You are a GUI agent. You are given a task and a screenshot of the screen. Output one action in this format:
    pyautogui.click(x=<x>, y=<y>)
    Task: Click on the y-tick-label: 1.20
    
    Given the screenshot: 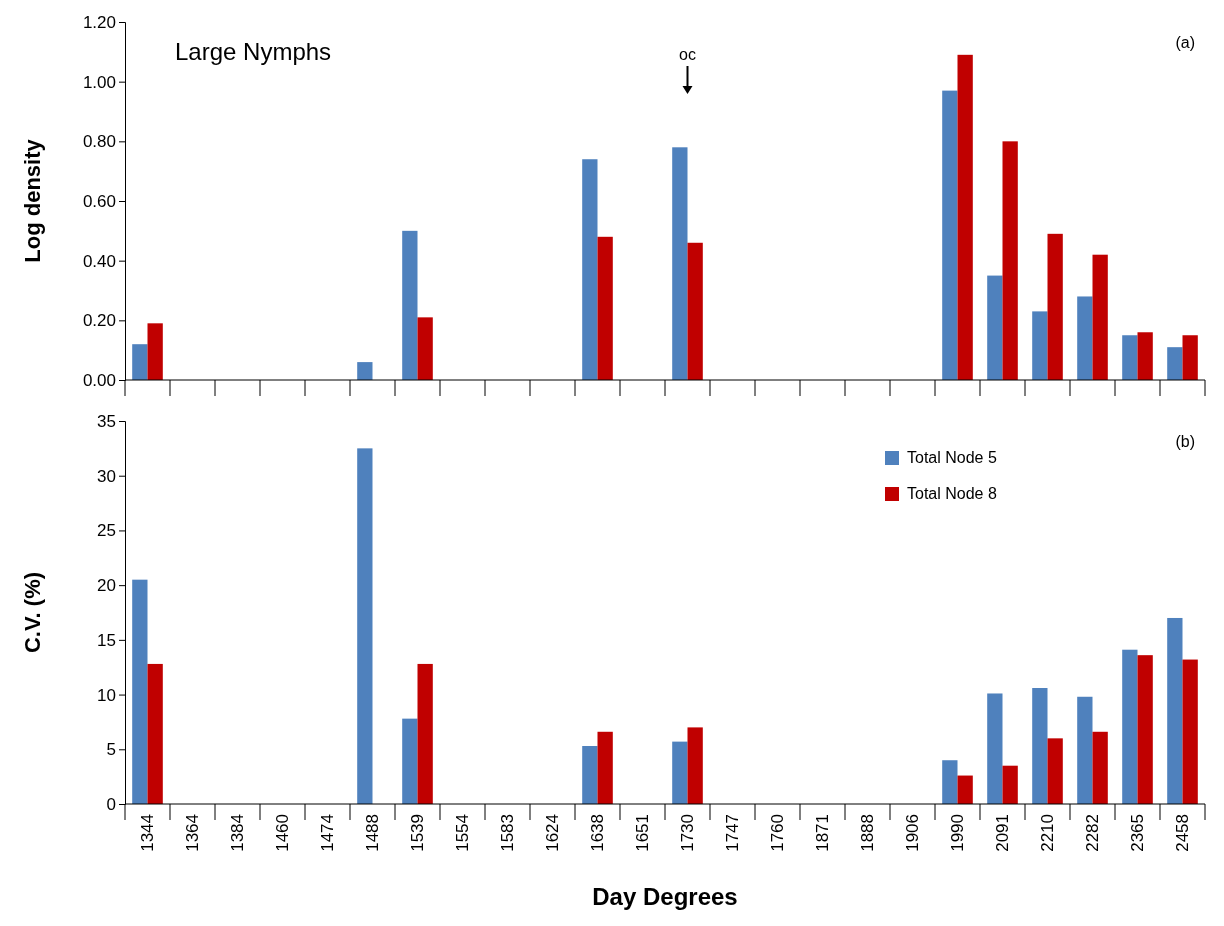 What is the action you would take?
    pyautogui.click(x=99, y=22)
    